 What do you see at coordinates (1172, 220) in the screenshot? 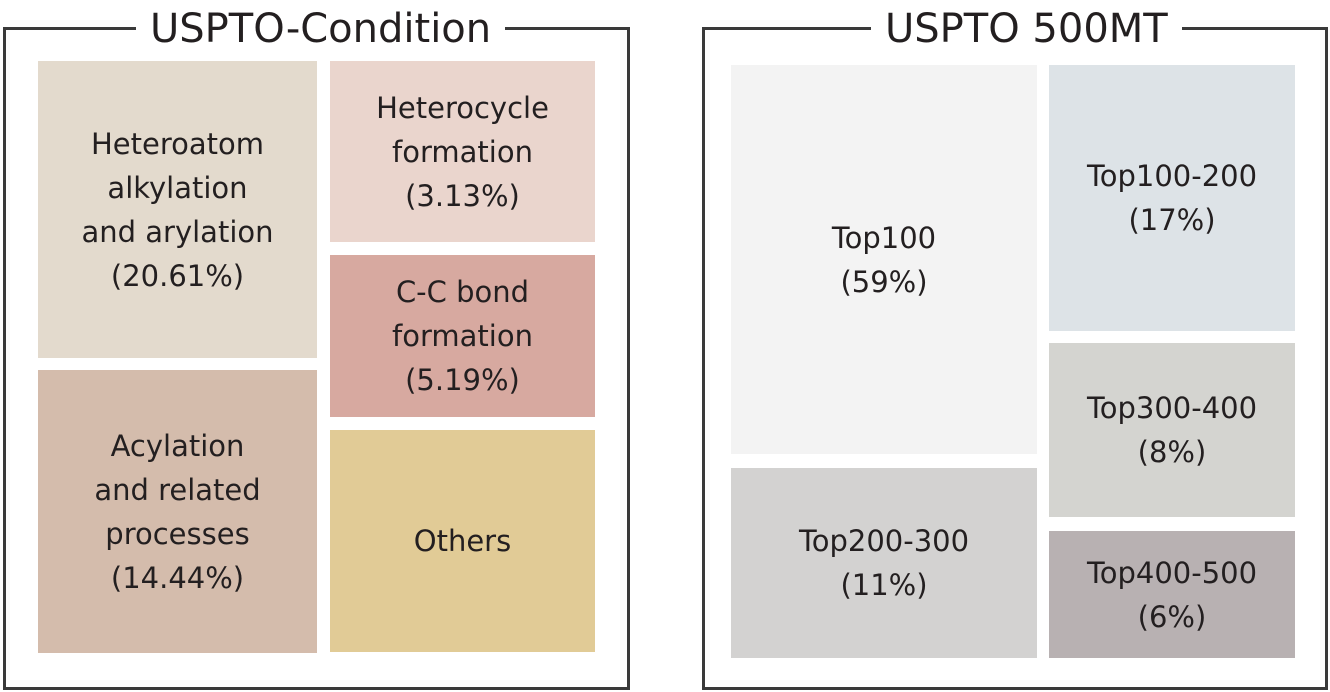
I see `tile-percentage: (17%)` at bounding box center [1172, 220].